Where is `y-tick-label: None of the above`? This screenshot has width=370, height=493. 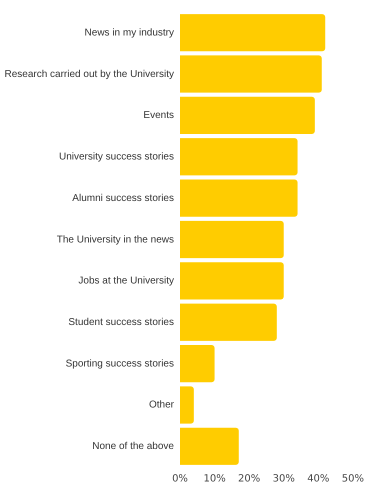 y-tick-label: None of the above is located at coordinates (133, 446).